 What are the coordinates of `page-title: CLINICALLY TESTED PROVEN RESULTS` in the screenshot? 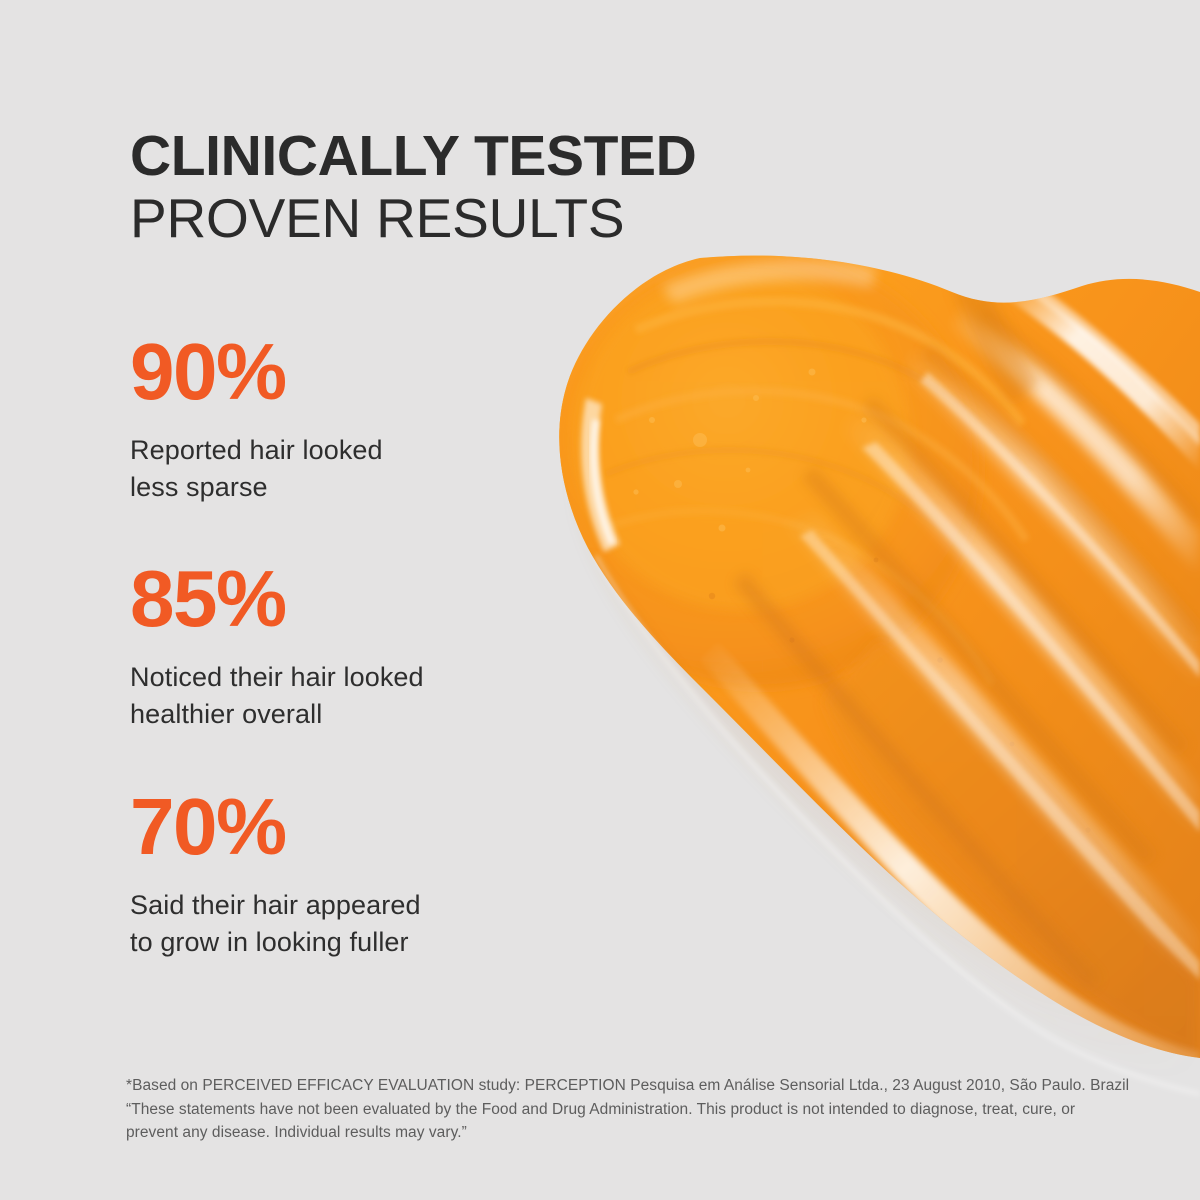 It's located at (413, 187).